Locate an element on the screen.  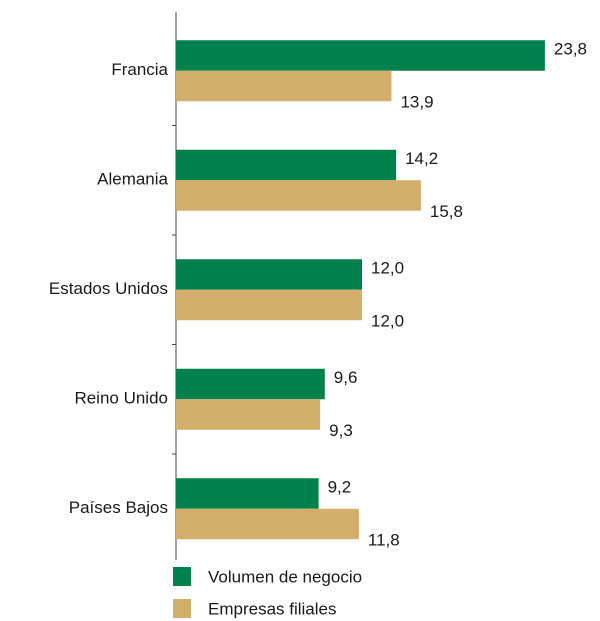
data-label: 9,6 is located at coordinates (346, 377).